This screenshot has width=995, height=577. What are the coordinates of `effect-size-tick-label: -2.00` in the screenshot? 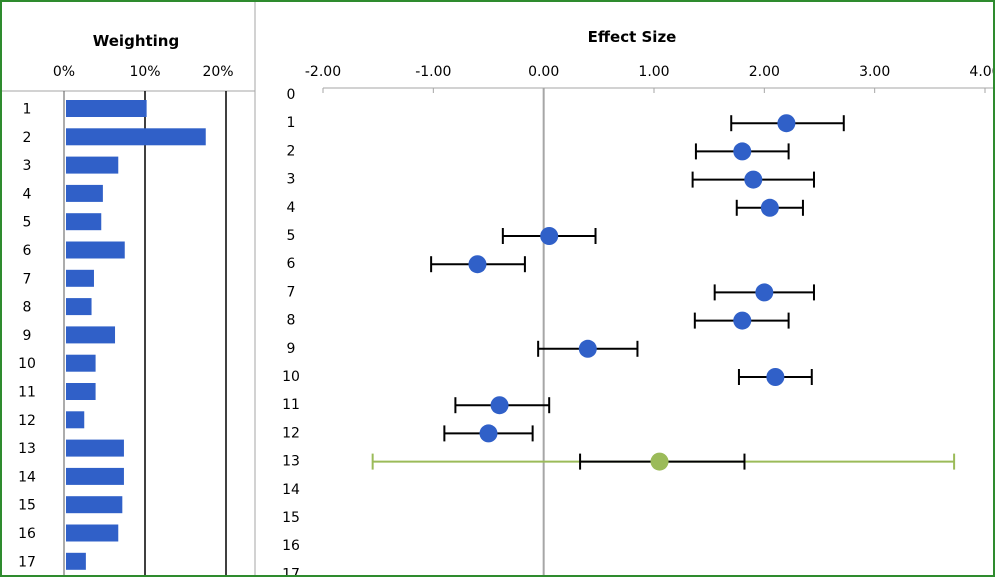 It's located at (323, 72).